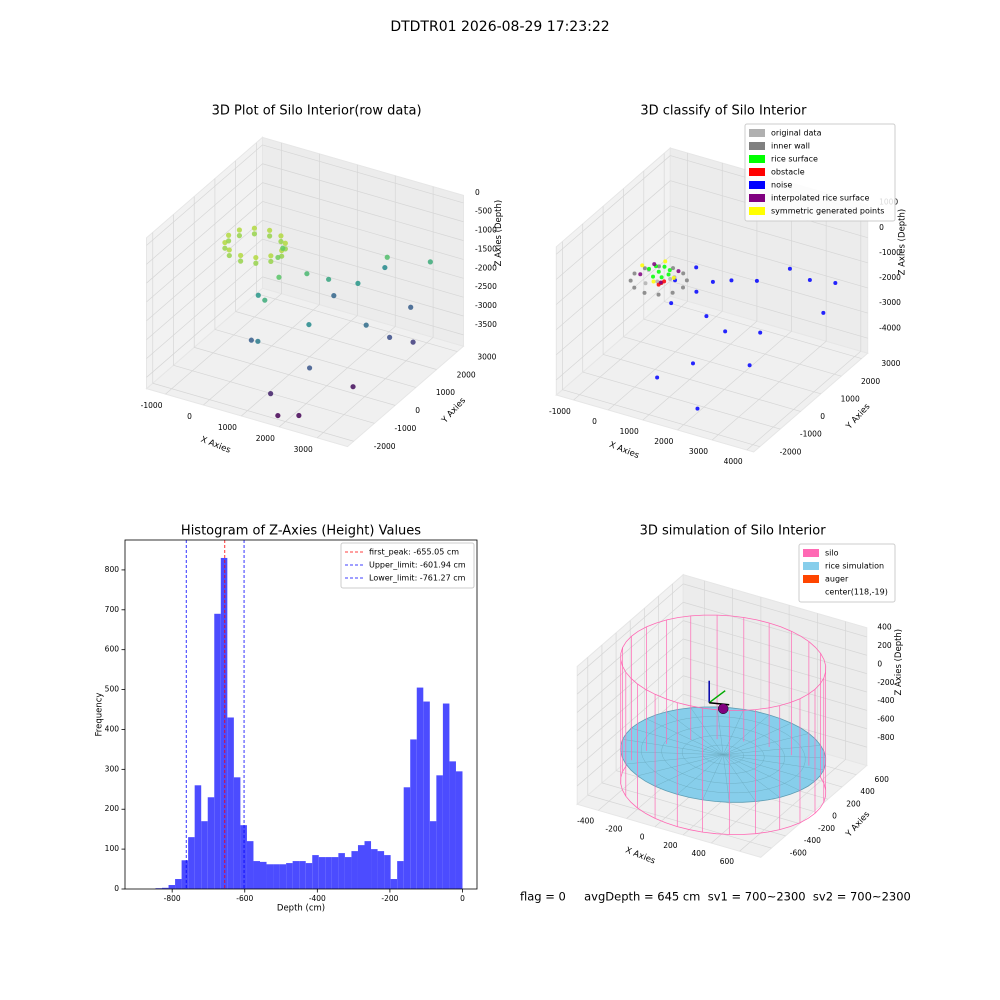 Image resolution: width=1000 pixels, height=1000 pixels. Describe the element at coordinates (624, 450) in the screenshot. I see `x-axis-label: X Axies` at that location.